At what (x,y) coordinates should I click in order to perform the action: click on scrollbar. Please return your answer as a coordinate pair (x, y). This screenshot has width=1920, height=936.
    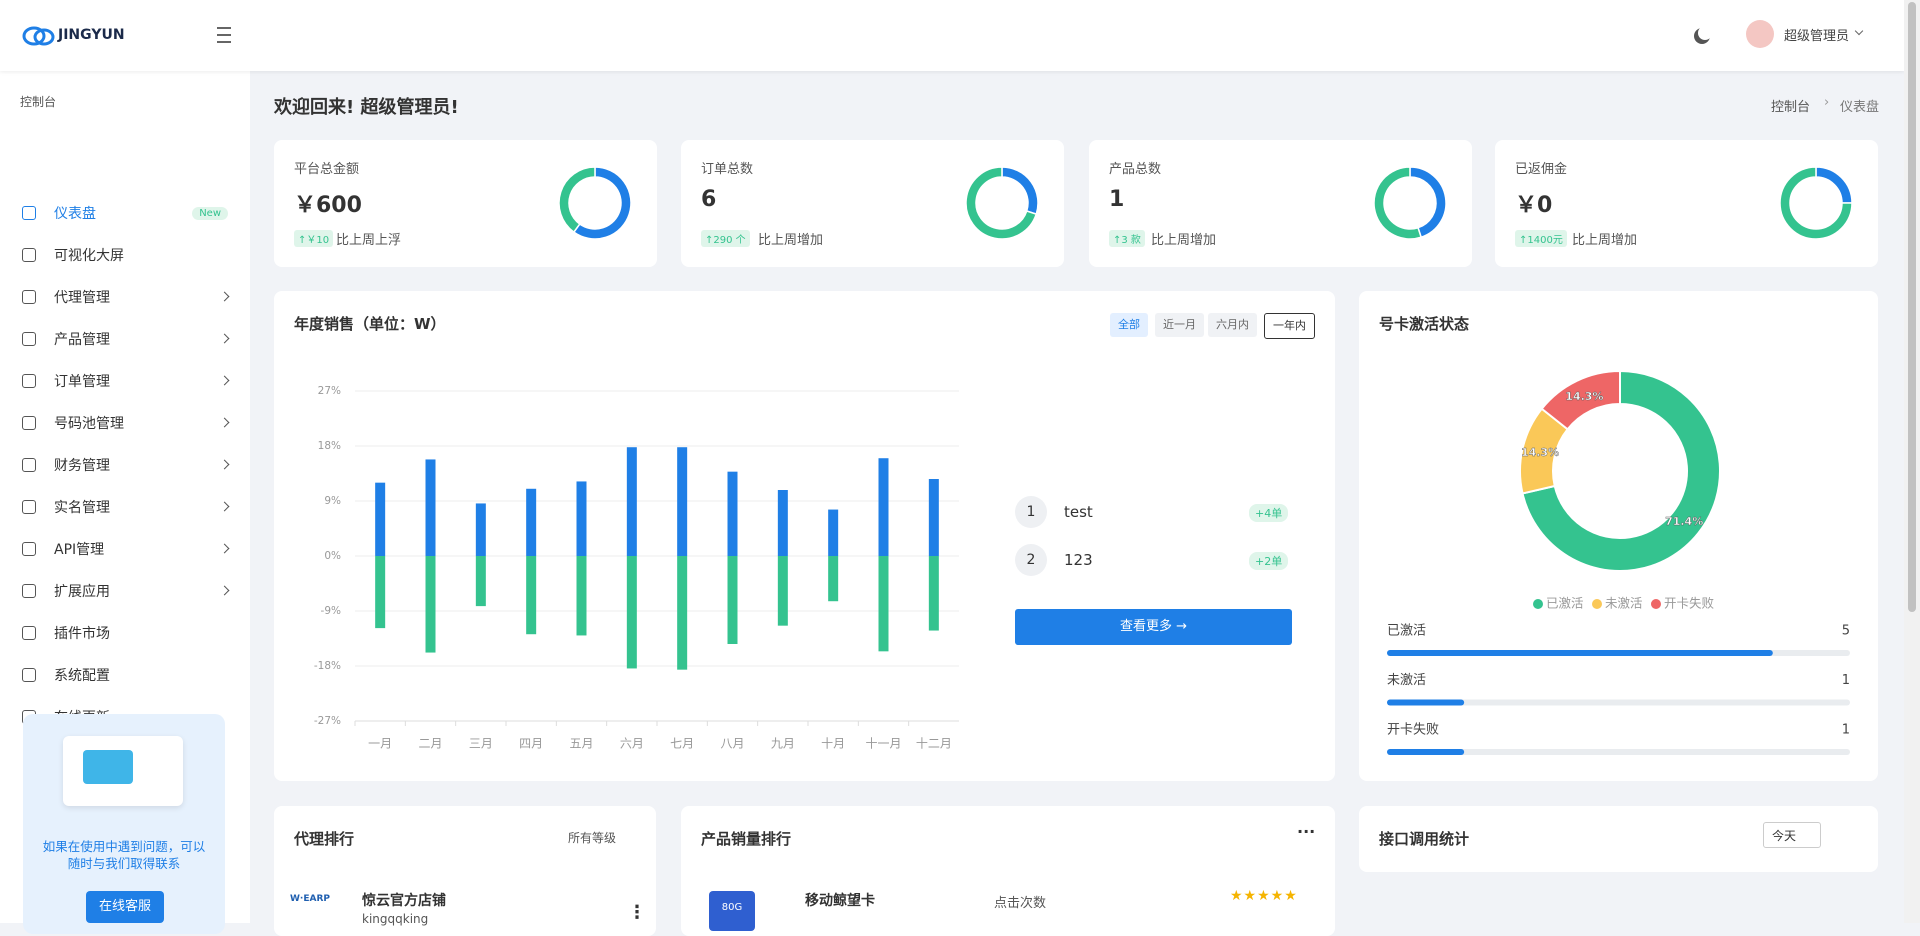
    Looking at the image, I should click on (1912, 461).